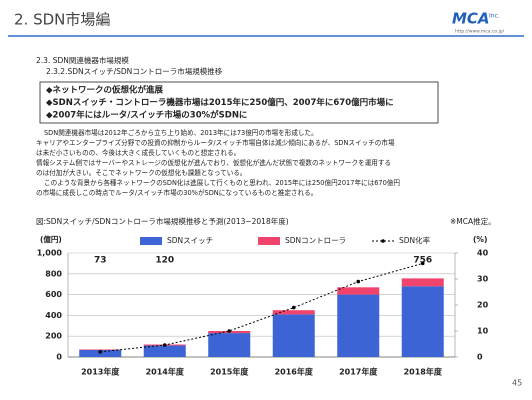  I want to click on slide-title: 2. SDN市場編, so click(62, 20).